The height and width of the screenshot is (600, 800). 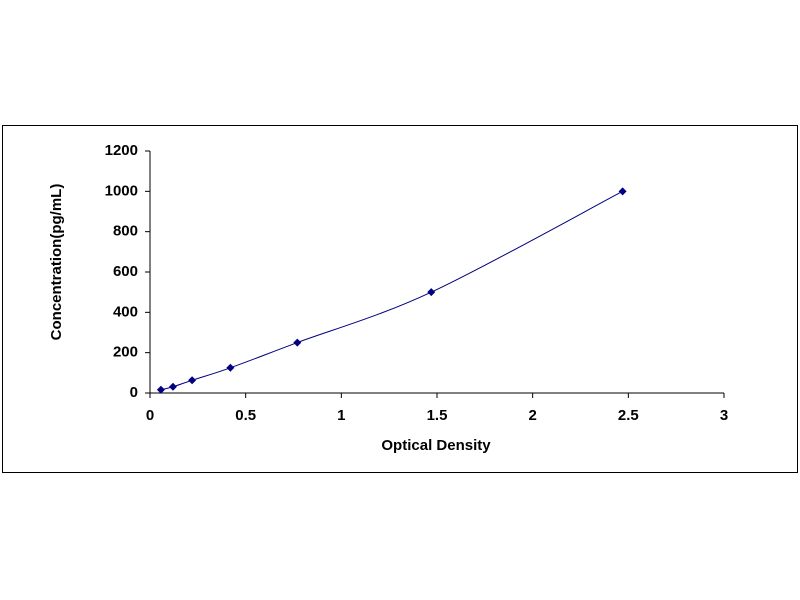 I want to click on y-tick-label: 200, so click(x=125, y=352).